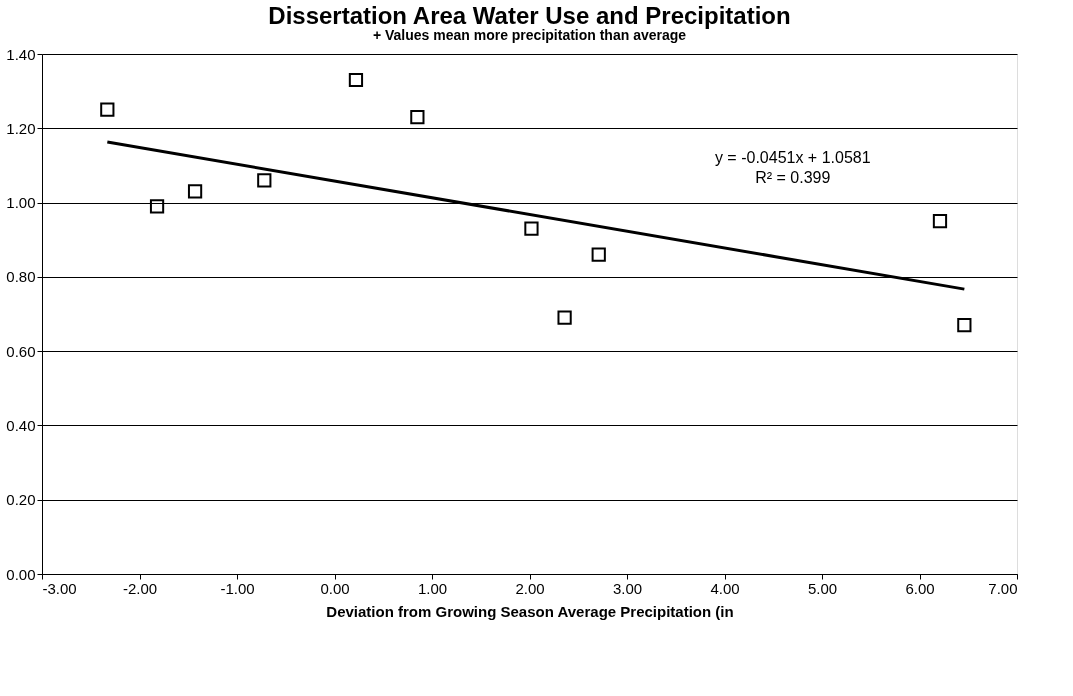  I want to click on x-tick-label: -2.00, so click(140, 588).